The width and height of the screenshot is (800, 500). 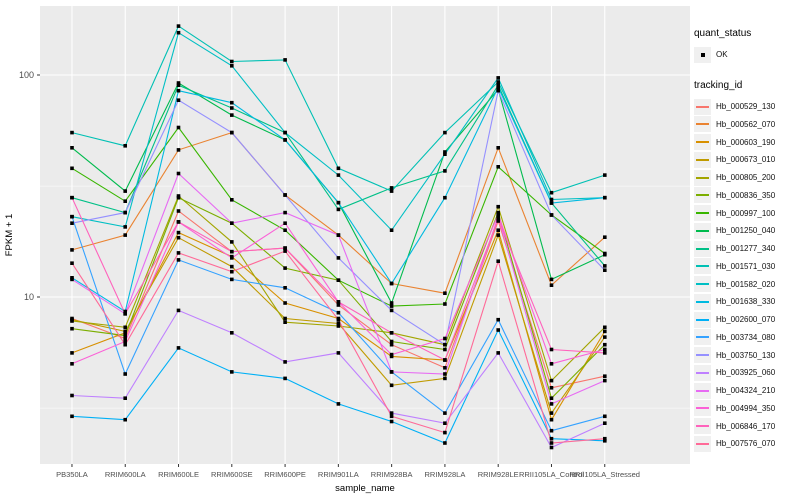 I want to click on legend-item-Hb_000603_190: Hb_000603_190, so click(x=746, y=142).